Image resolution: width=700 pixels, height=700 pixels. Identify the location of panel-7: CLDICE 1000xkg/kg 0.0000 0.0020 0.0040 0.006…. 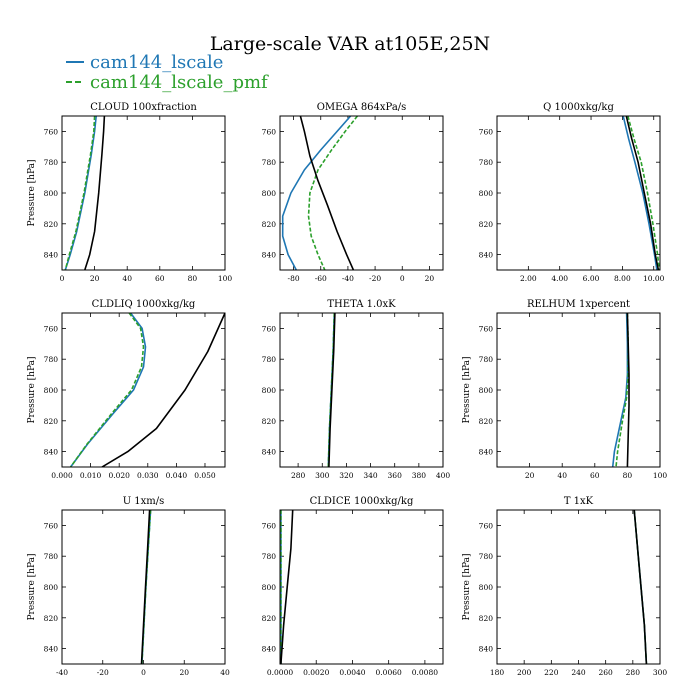
(353, 586).